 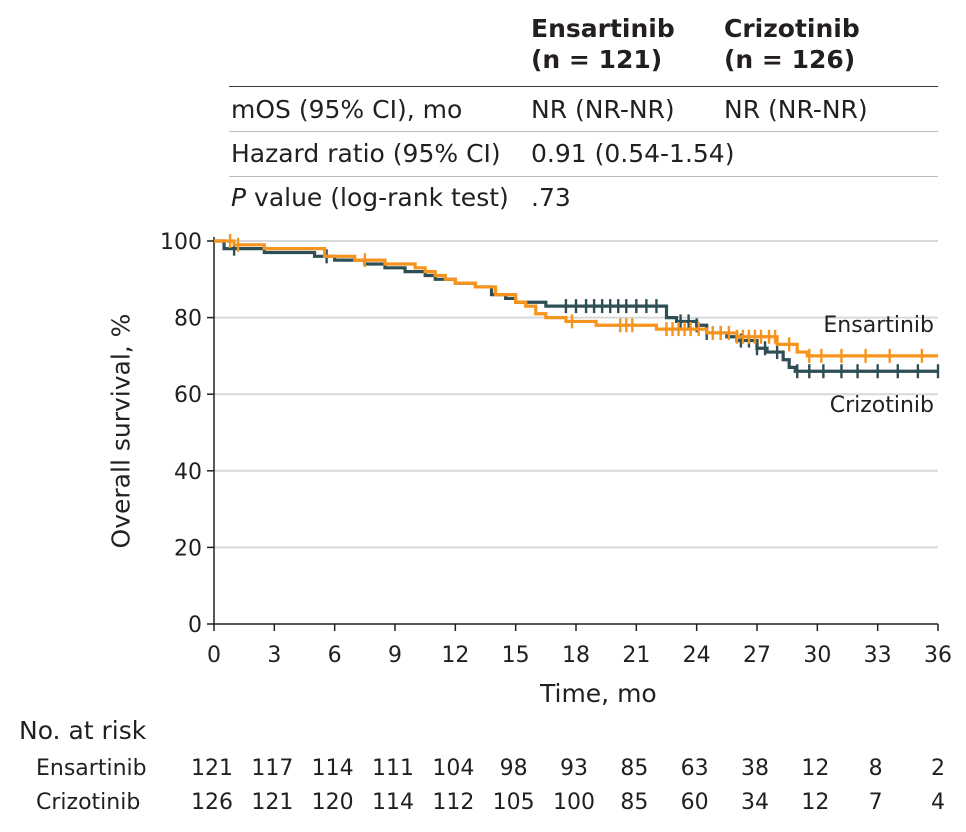 What do you see at coordinates (792, 44) in the screenshot?
I see `header-crizotinib: Crizotinib (n = 126)` at bounding box center [792, 44].